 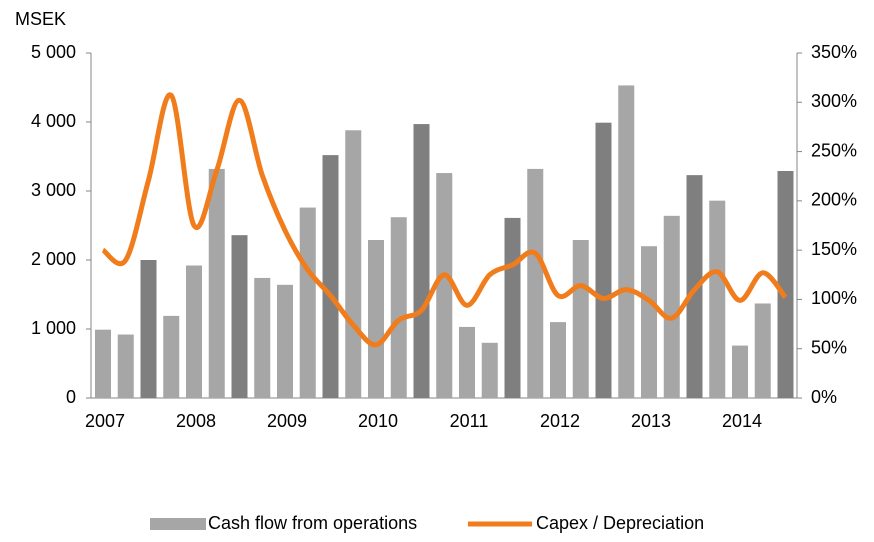 I want to click on y2-tick-label: 50%, so click(x=829, y=347).